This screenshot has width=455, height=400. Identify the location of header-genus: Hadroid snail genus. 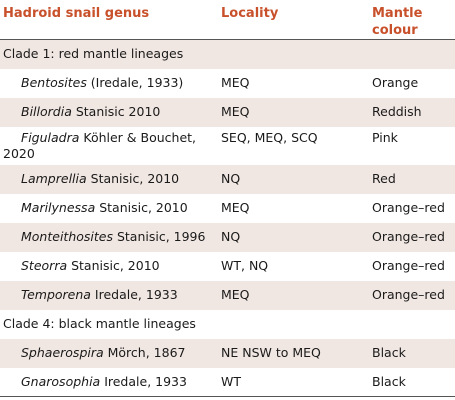
(106, 20).